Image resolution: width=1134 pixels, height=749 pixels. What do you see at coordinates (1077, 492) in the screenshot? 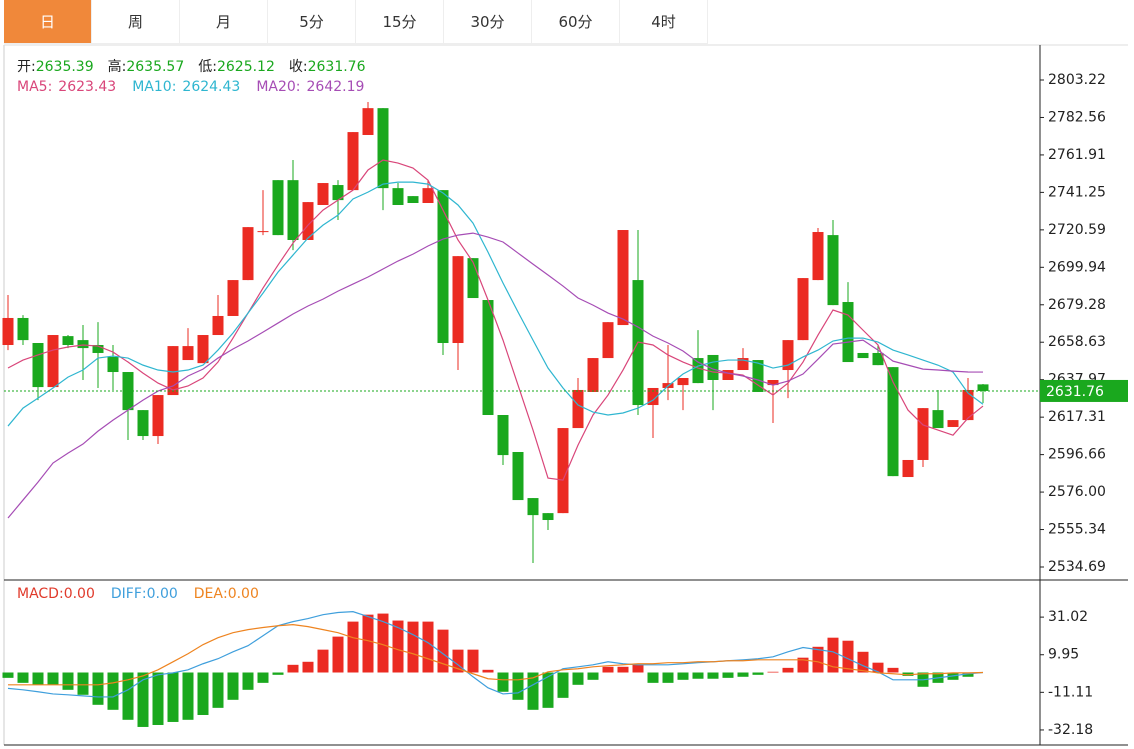
I see `y-tick-label: 2576.00` at bounding box center [1077, 492].